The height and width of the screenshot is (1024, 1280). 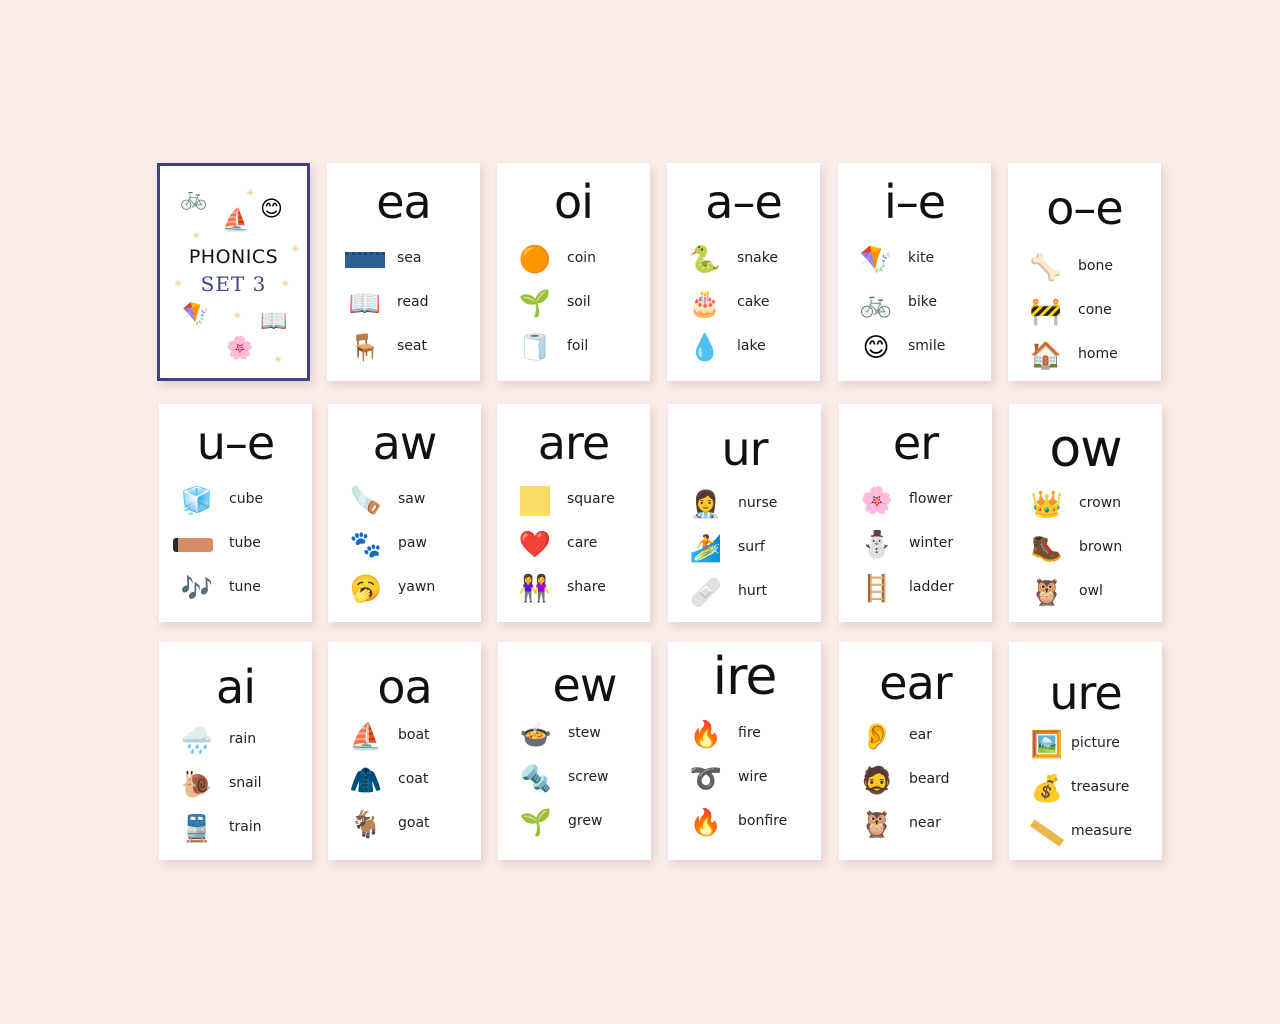 I want to click on word-label: lake, so click(x=751, y=346).